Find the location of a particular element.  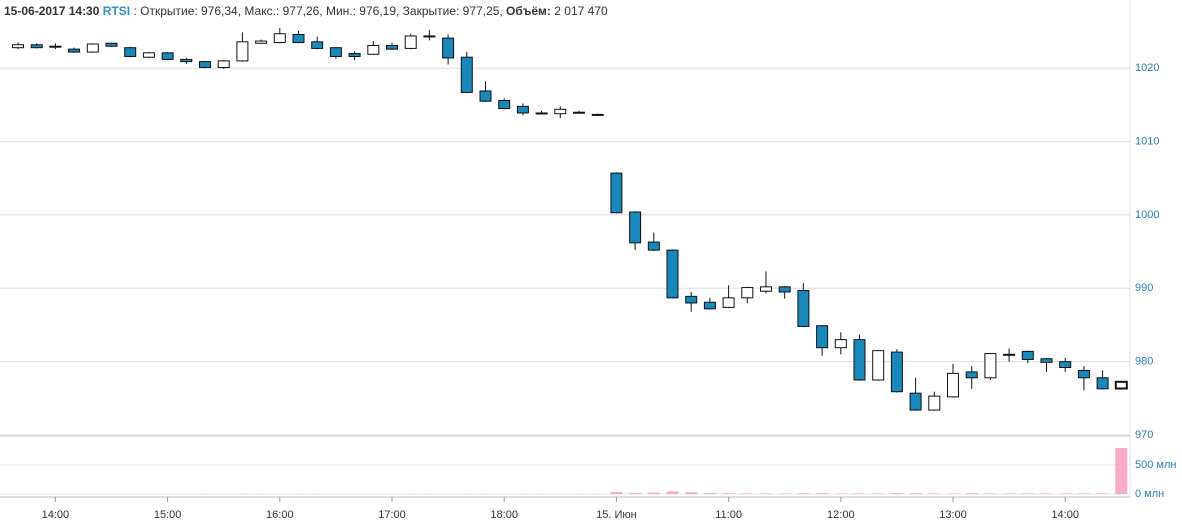

volume-tick-label: 0 млн is located at coordinates (1149, 494).